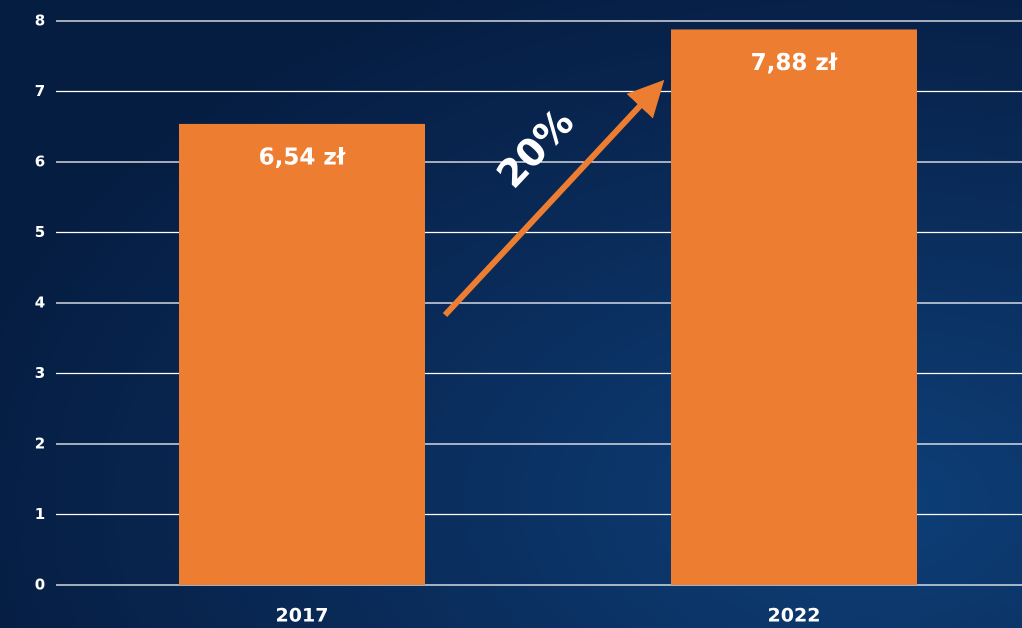  Describe the element at coordinates (302, 616) in the screenshot. I see `x-tick-label: 2017` at that location.